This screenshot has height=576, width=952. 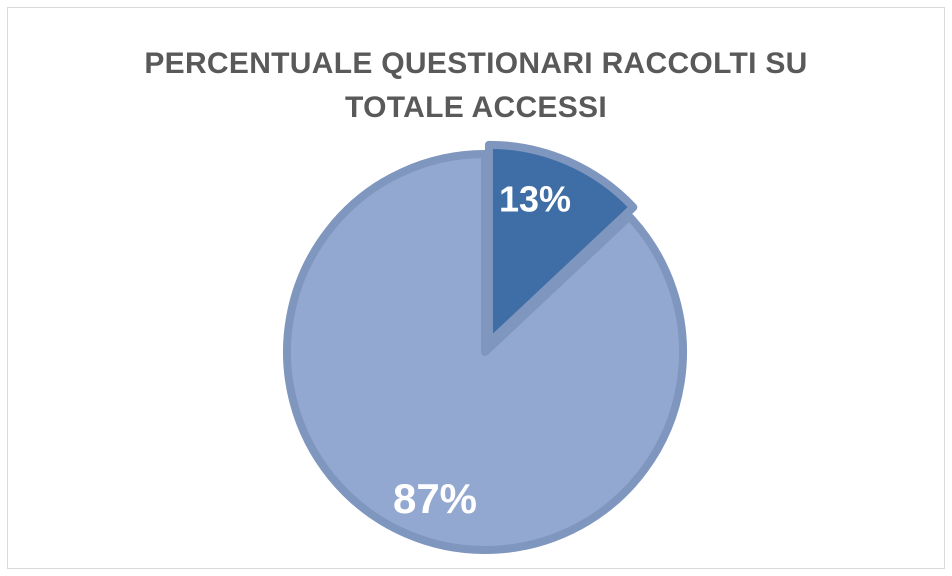 What do you see at coordinates (476, 63) in the screenshot?
I see `chart-title-line-1: PERCENTUALE QUESTIONARI RACCOLTI SU` at bounding box center [476, 63].